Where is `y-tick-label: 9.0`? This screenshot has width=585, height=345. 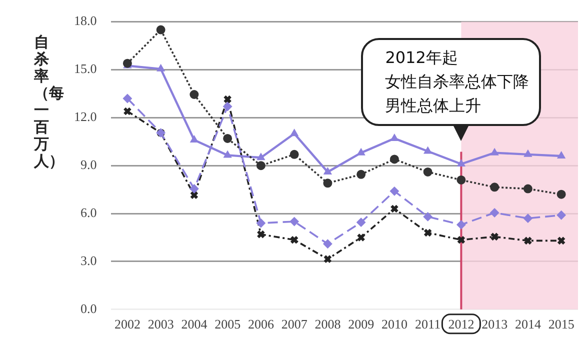 y-tick-label: 9.0 is located at coordinates (88, 164).